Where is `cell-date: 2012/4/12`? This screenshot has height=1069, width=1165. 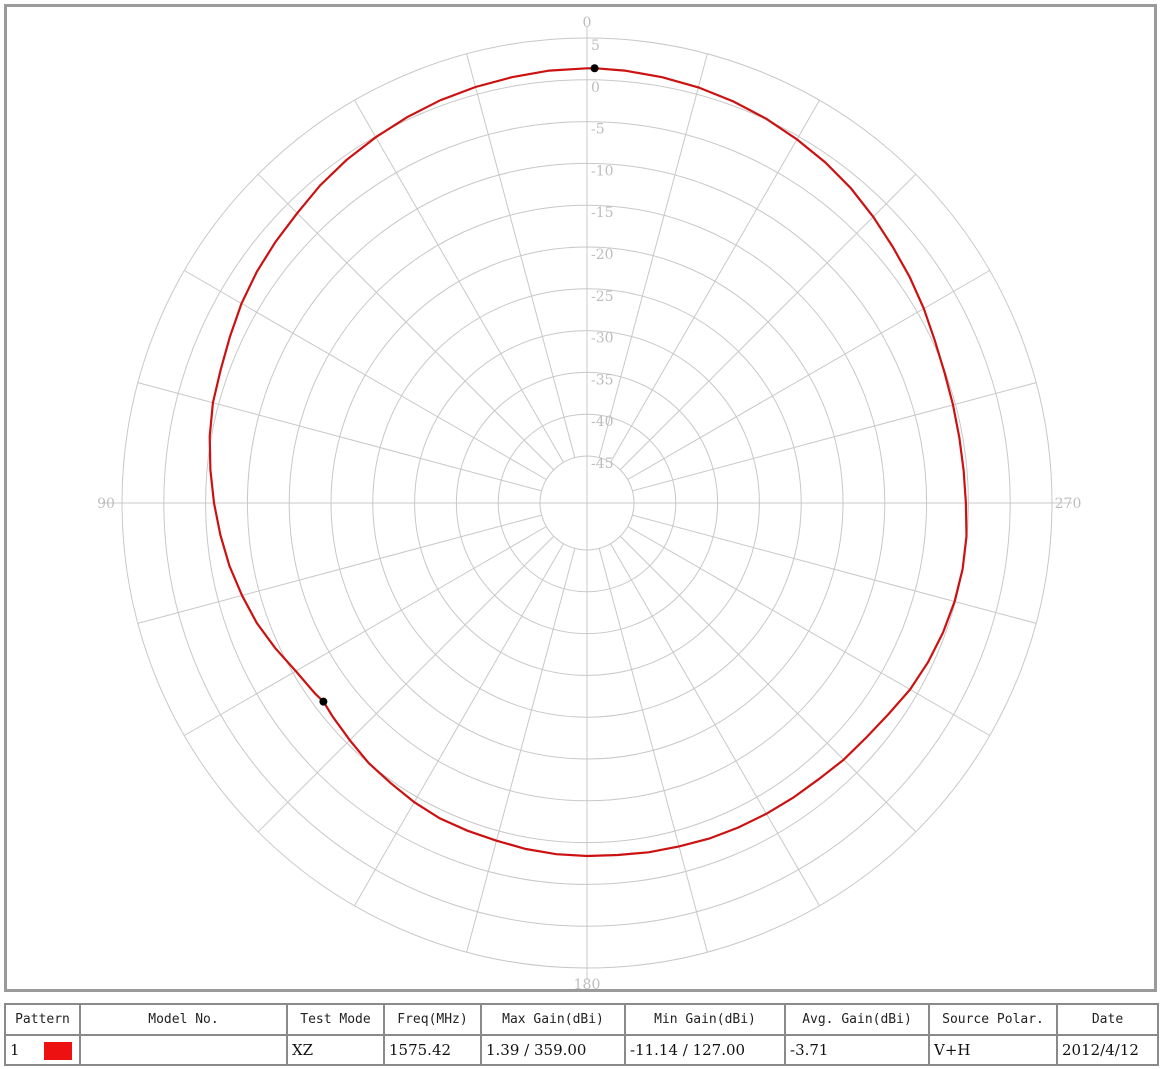
cell-date: 2012/4/12 is located at coordinates (1107, 1050).